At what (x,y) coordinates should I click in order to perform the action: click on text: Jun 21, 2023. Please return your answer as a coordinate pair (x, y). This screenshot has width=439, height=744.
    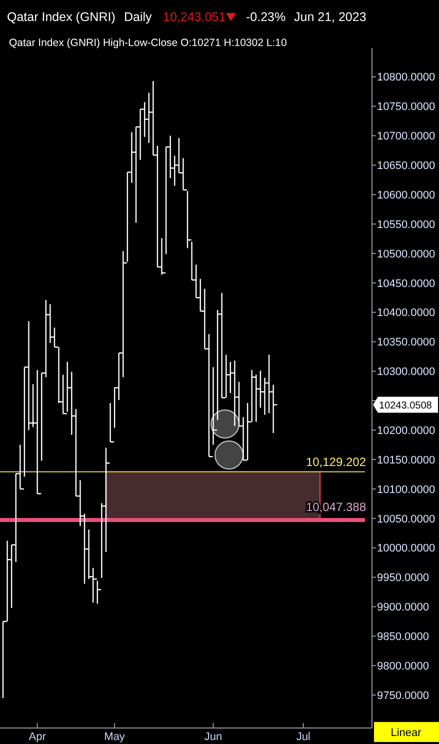
    Looking at the image, I should click on (330, 17).